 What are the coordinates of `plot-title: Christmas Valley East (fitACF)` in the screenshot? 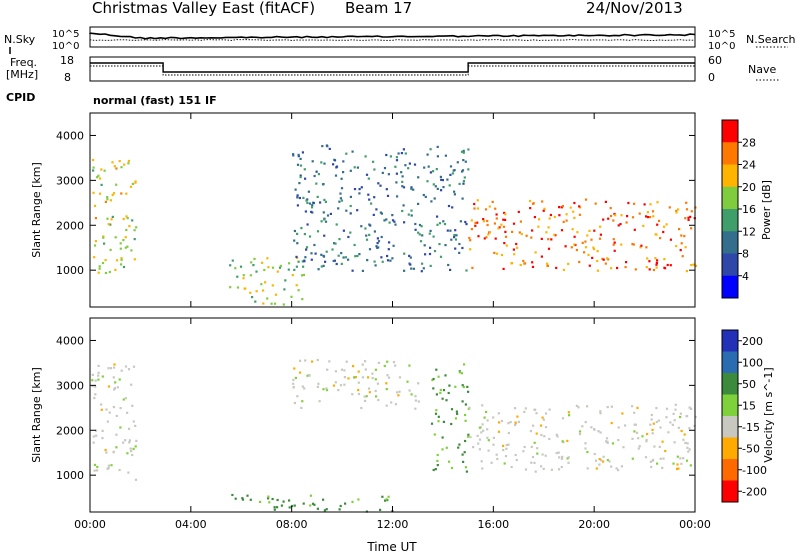 It's located at (203, 8).